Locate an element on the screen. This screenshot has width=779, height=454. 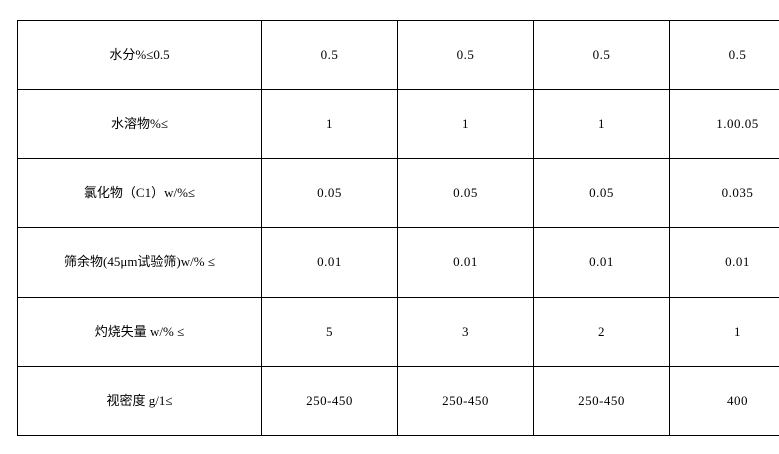
parameter-label: 视密度 g/1≤ is located at coordinates (139, 400).